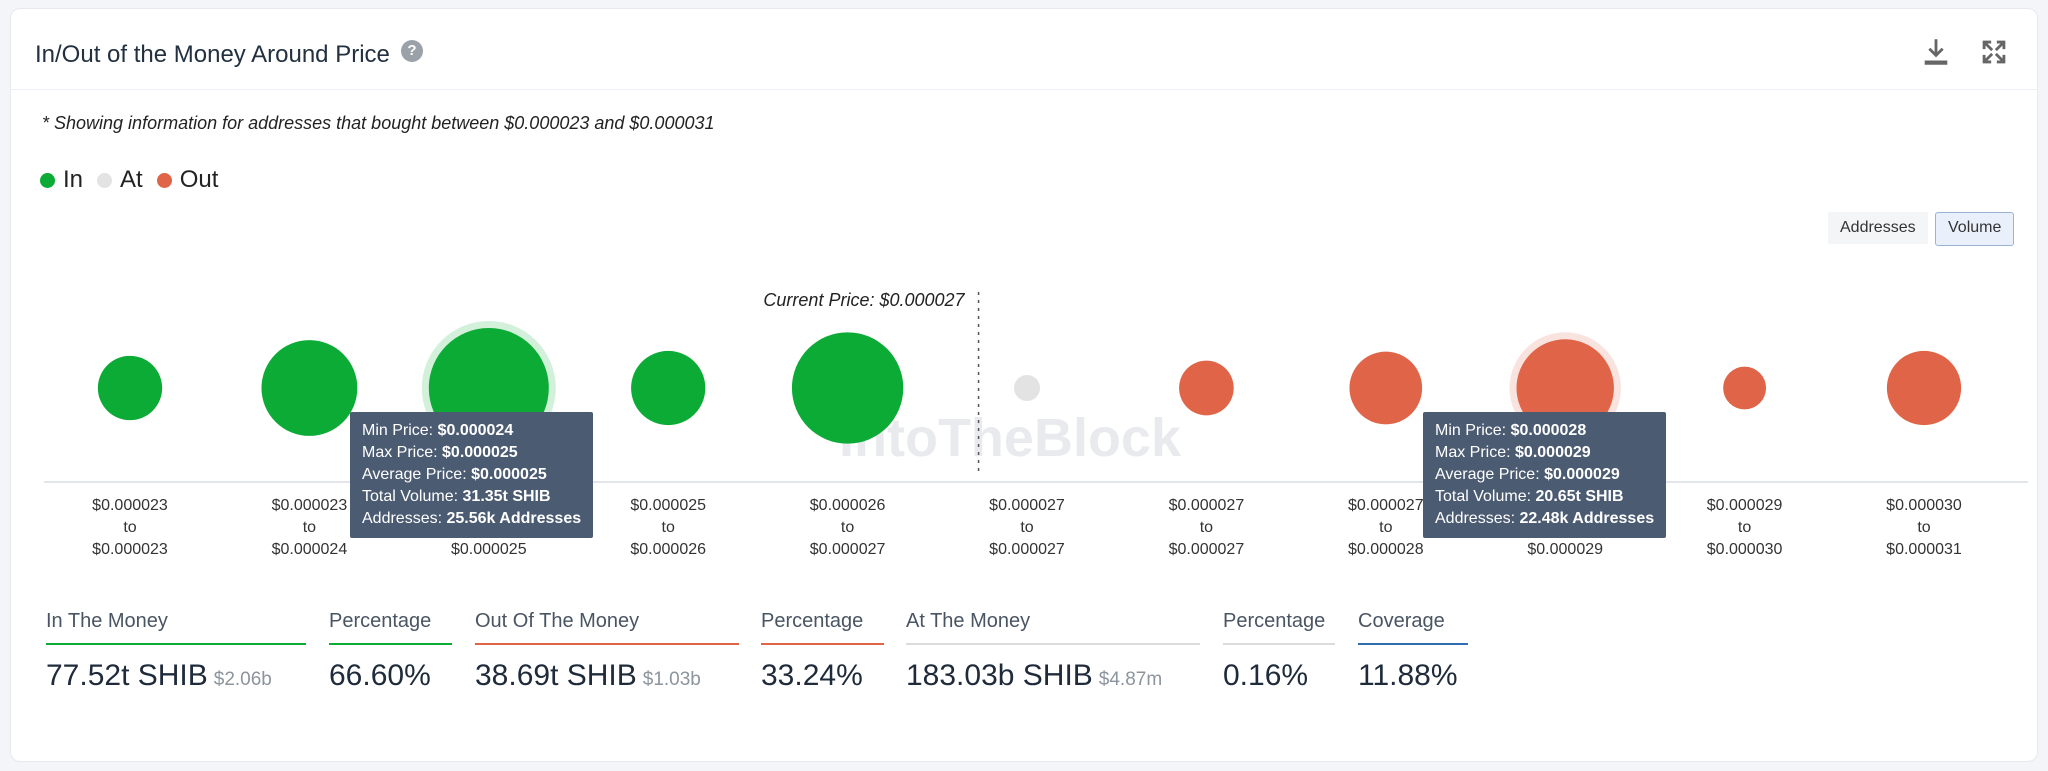  I want to click on tooltip-row-addresses: Addresses: 22.48k Addresses, so click(1545, 518).